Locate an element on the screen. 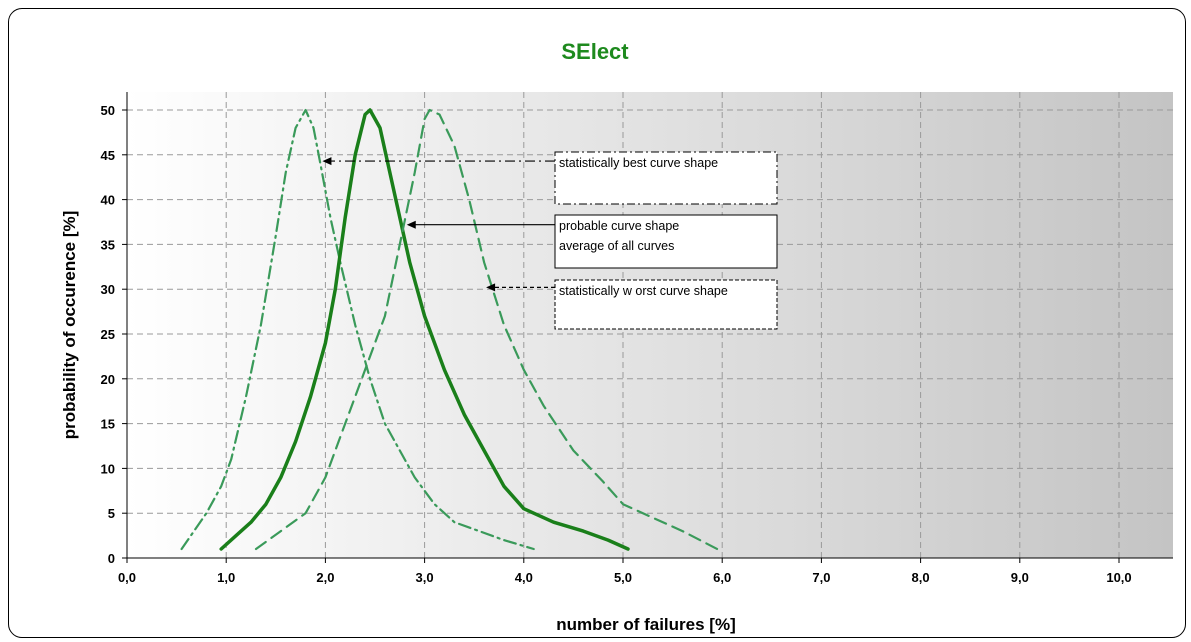 Image resolution: width=1191 pixels, height=642 pixels. x-axis-title: number of failures [%] is located at coordinates (645, 624).